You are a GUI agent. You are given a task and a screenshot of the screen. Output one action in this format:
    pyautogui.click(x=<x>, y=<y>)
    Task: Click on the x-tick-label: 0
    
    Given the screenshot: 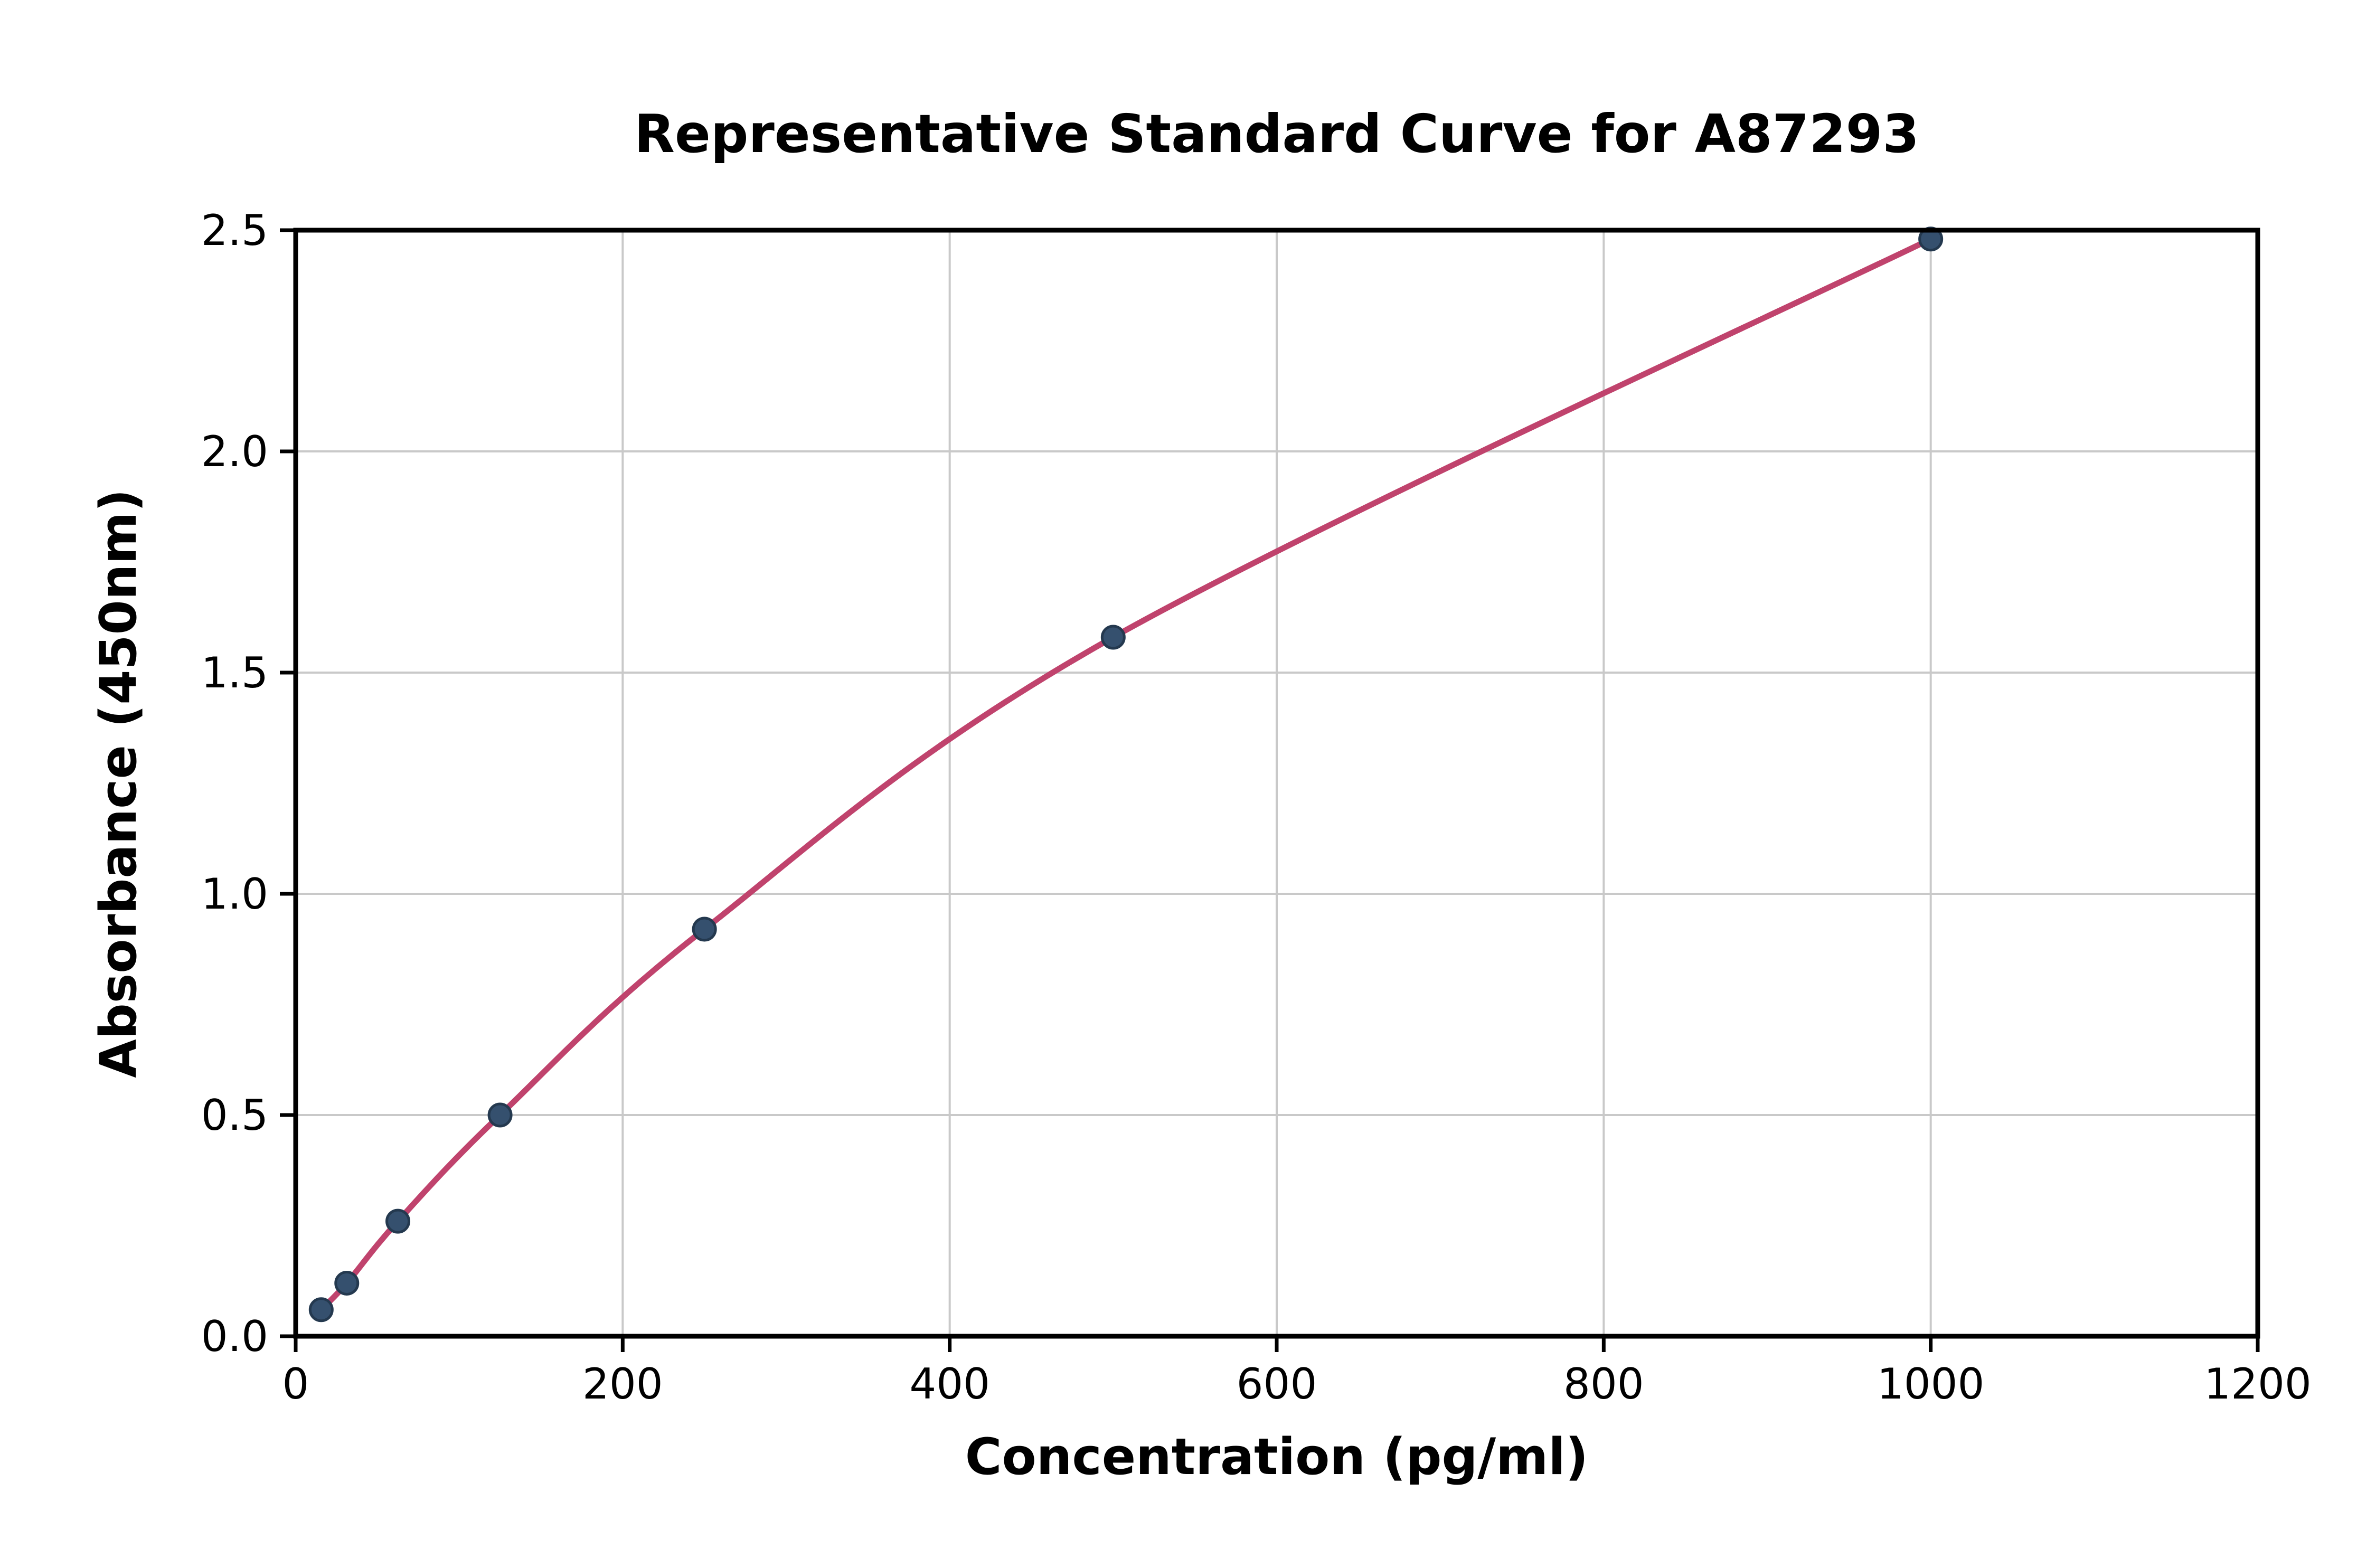 What is the action you would take?
    pyautogui.click(x=296, y=1384)
    